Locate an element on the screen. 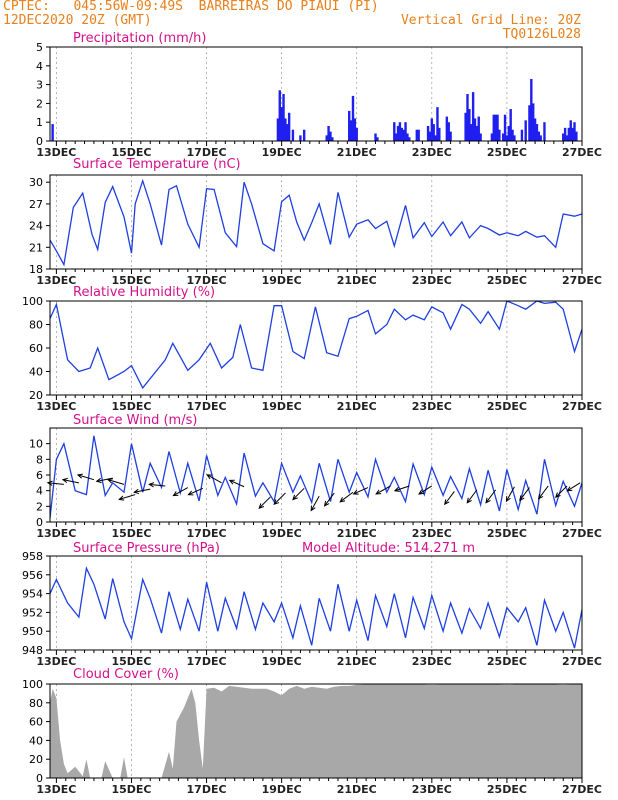 The width and height of the screenshot is (618, 800). temp-series-line is located at coordinates (316, 222).